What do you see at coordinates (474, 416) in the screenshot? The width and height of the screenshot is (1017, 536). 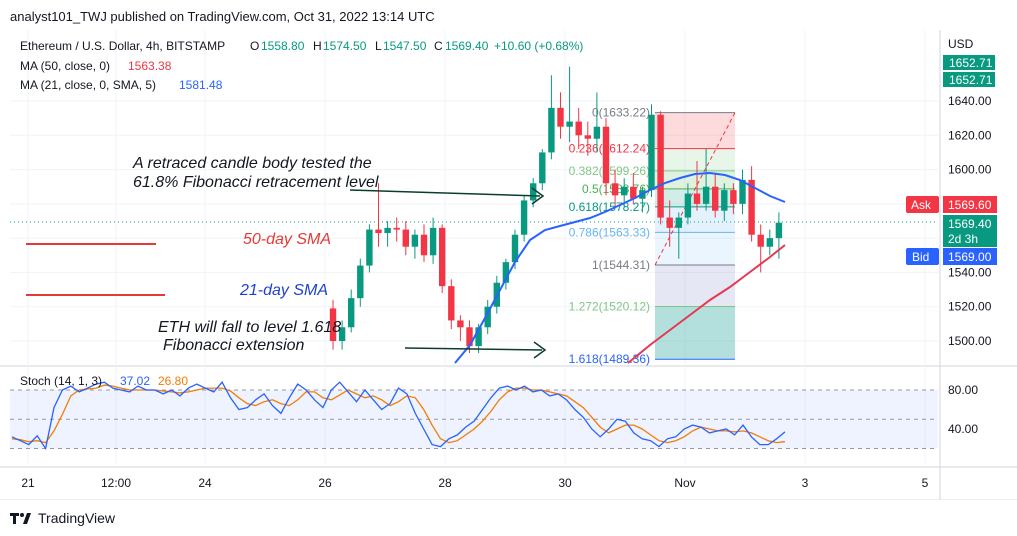 I see `stochastic-indicator` at bounding box center [474, 416].